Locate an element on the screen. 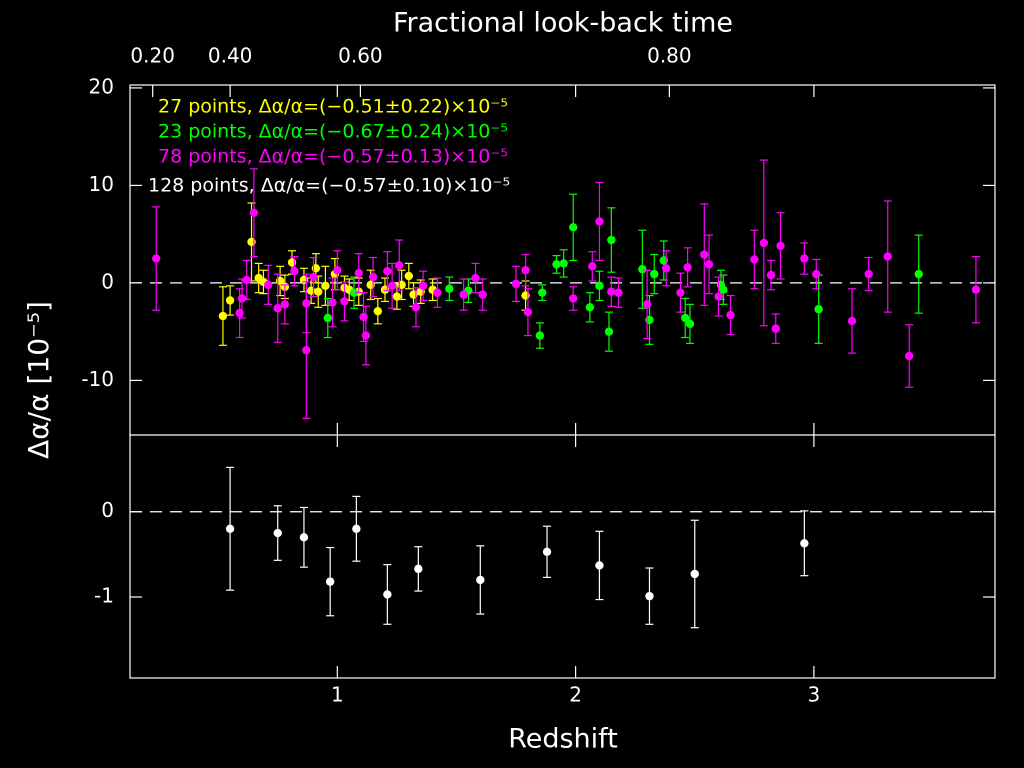  legend-entry: 27 points, Δα/α=(−0.51±0.22)×10⁻⁵ is located at coordinates (333, 107).